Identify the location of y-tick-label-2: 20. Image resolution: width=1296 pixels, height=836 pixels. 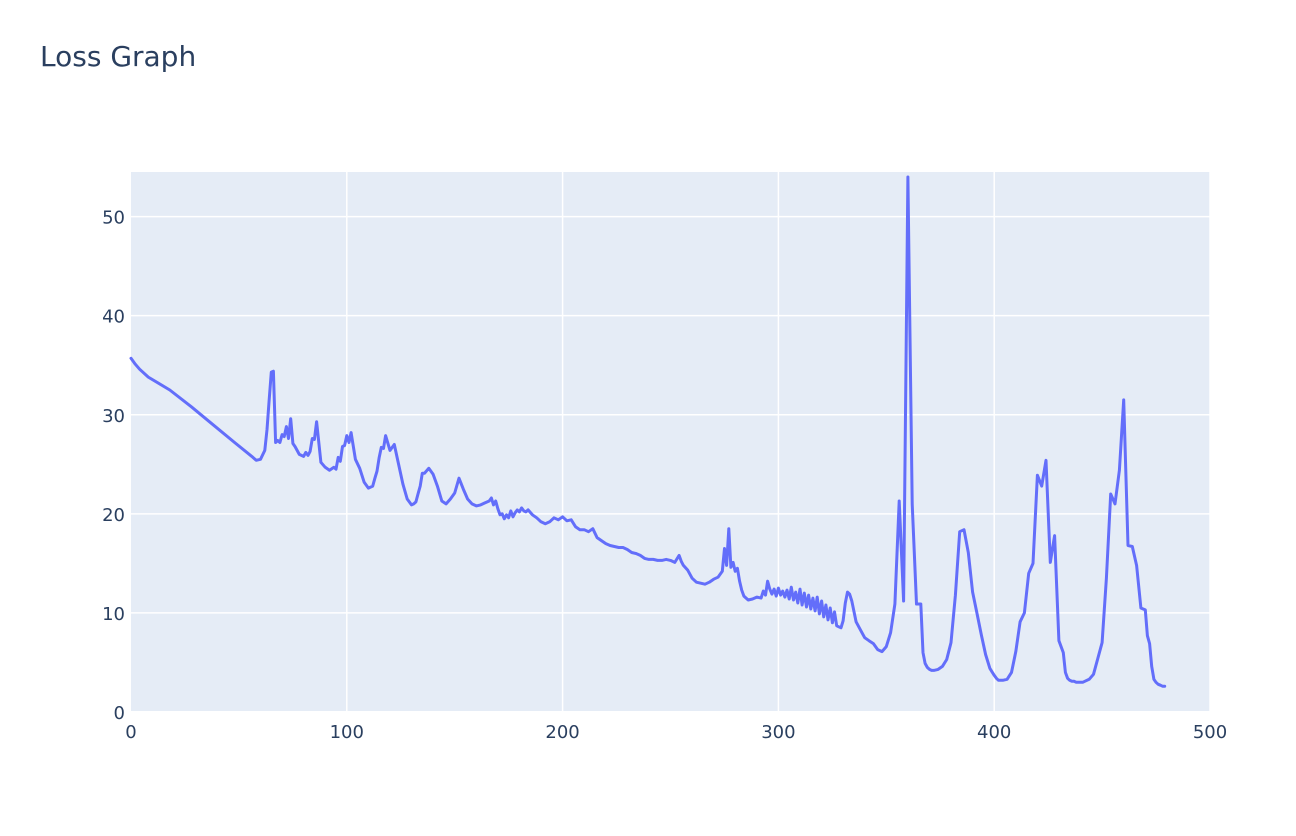
(113, 515).